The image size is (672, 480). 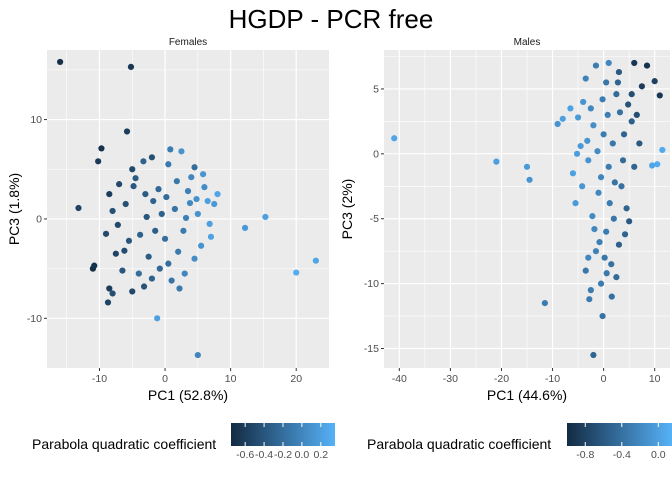 What do you see at coordinates (36, 120) in the screenshot?
I see `y-tick-label: 10` at bounding box center [36, 120].